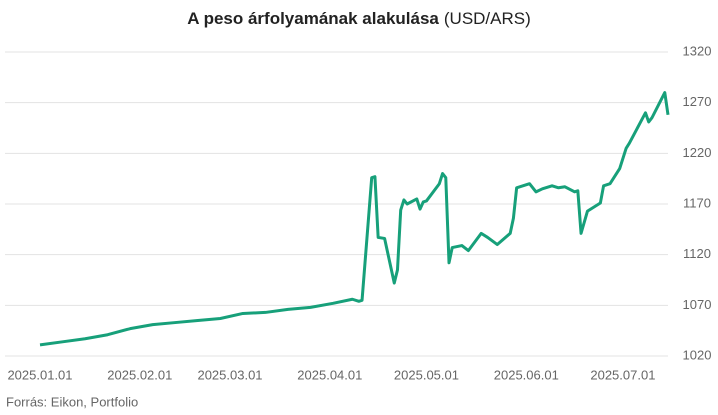 The image size is (718, 415). I want to click on y-tick-label: 1070, so click(697, 304).